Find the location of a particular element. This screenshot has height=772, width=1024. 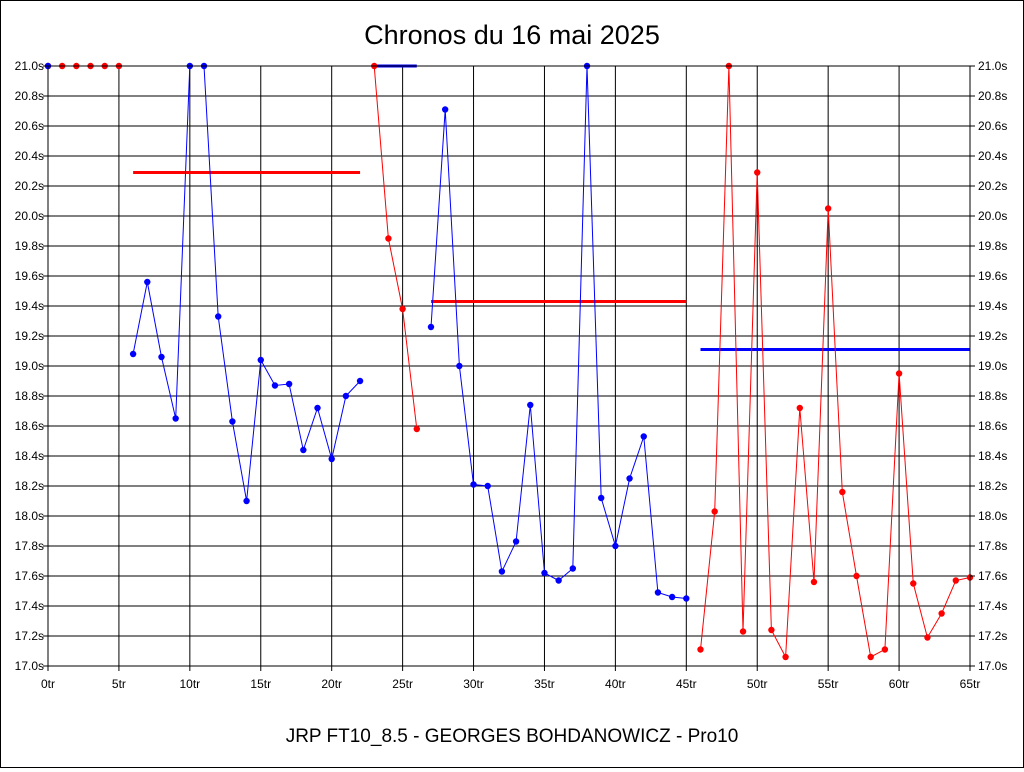

y-tick-label-right: 18.8s is located at coordinates (992, 396).